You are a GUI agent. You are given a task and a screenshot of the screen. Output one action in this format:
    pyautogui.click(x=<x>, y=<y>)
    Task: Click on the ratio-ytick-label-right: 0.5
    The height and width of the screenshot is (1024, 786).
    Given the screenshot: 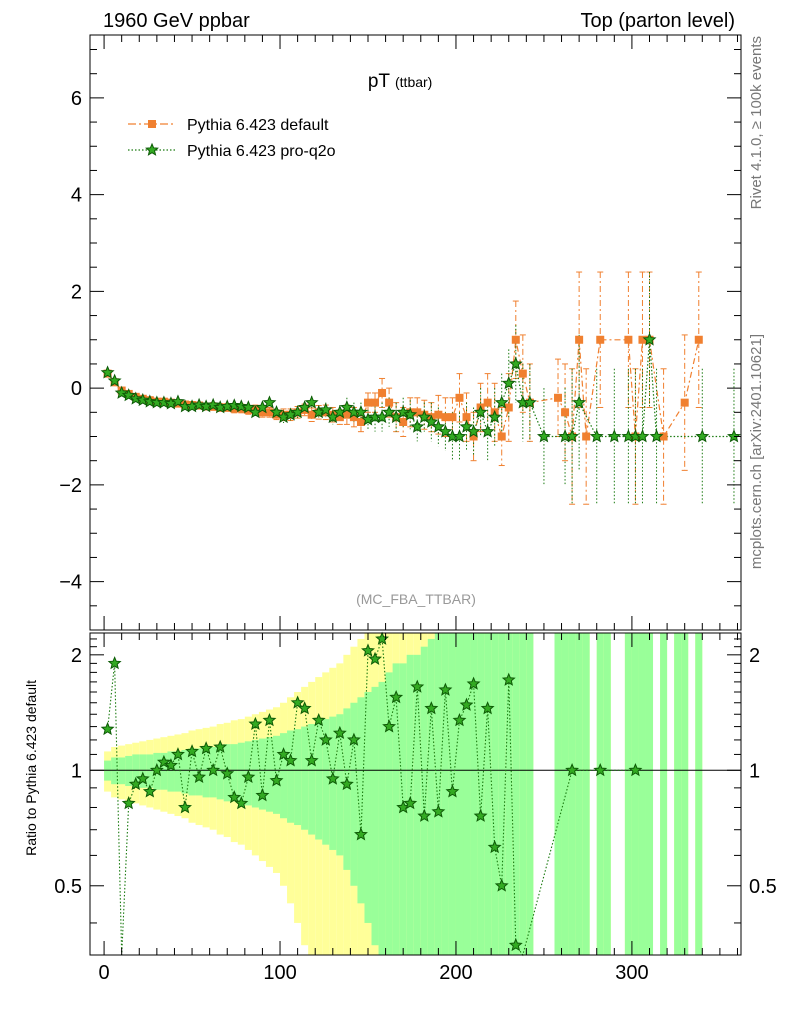 What is the action you would take?
    pyautogui.click(x=763, y=887)
    